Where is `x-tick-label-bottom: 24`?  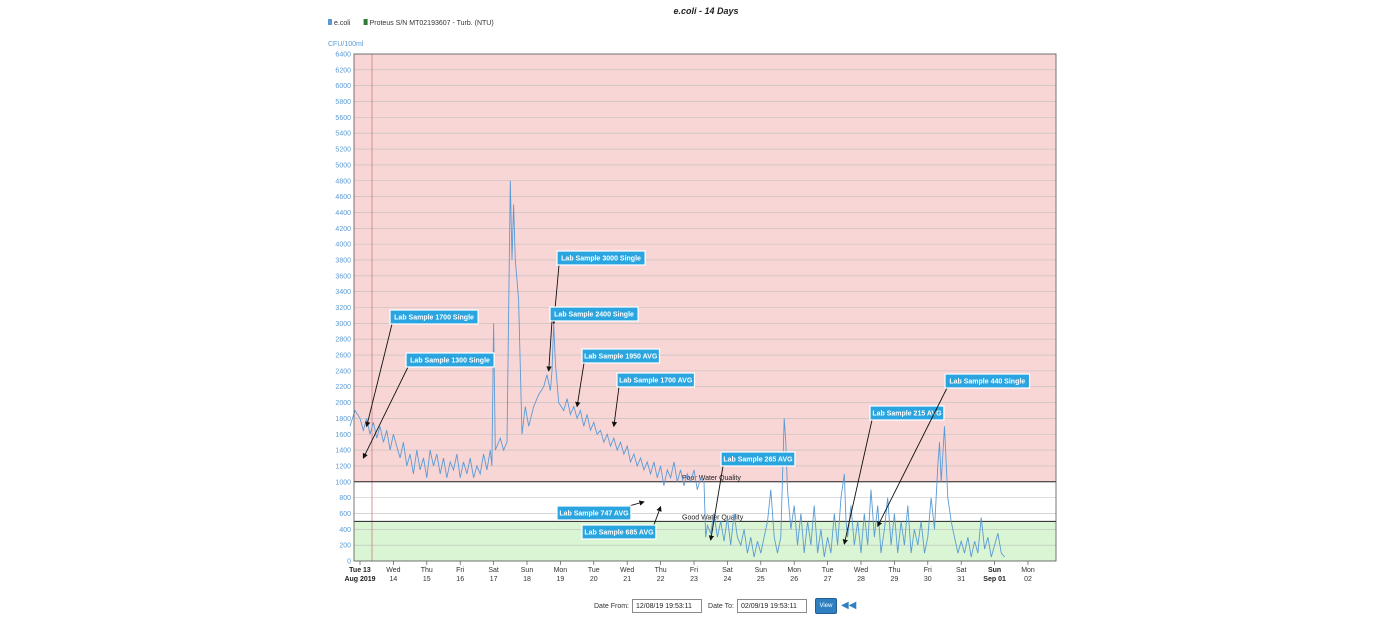 x-tick-label-bottom: 24 is located at coordinates (728, 579).